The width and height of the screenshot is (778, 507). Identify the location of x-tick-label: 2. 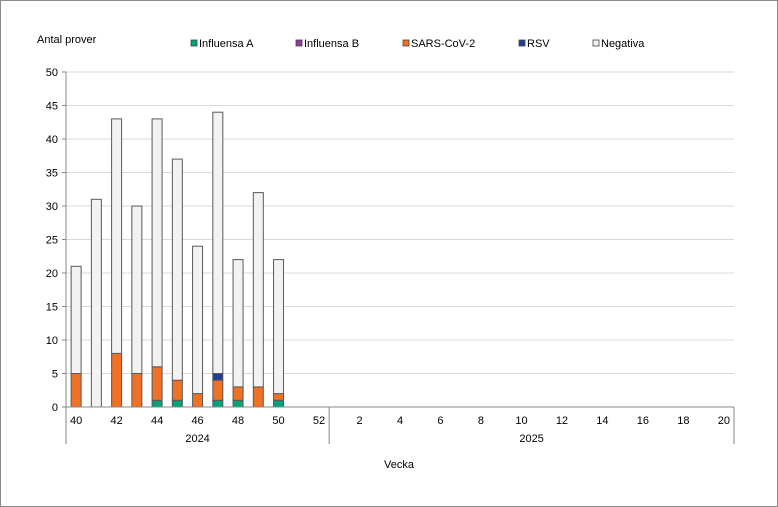
(359, 421).